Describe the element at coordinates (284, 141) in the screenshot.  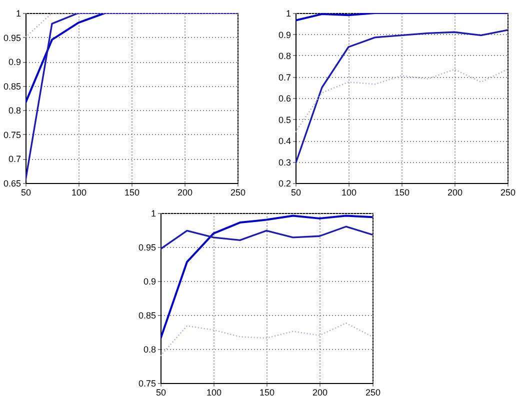
I see `y-tick-label: 0.4` at that location.